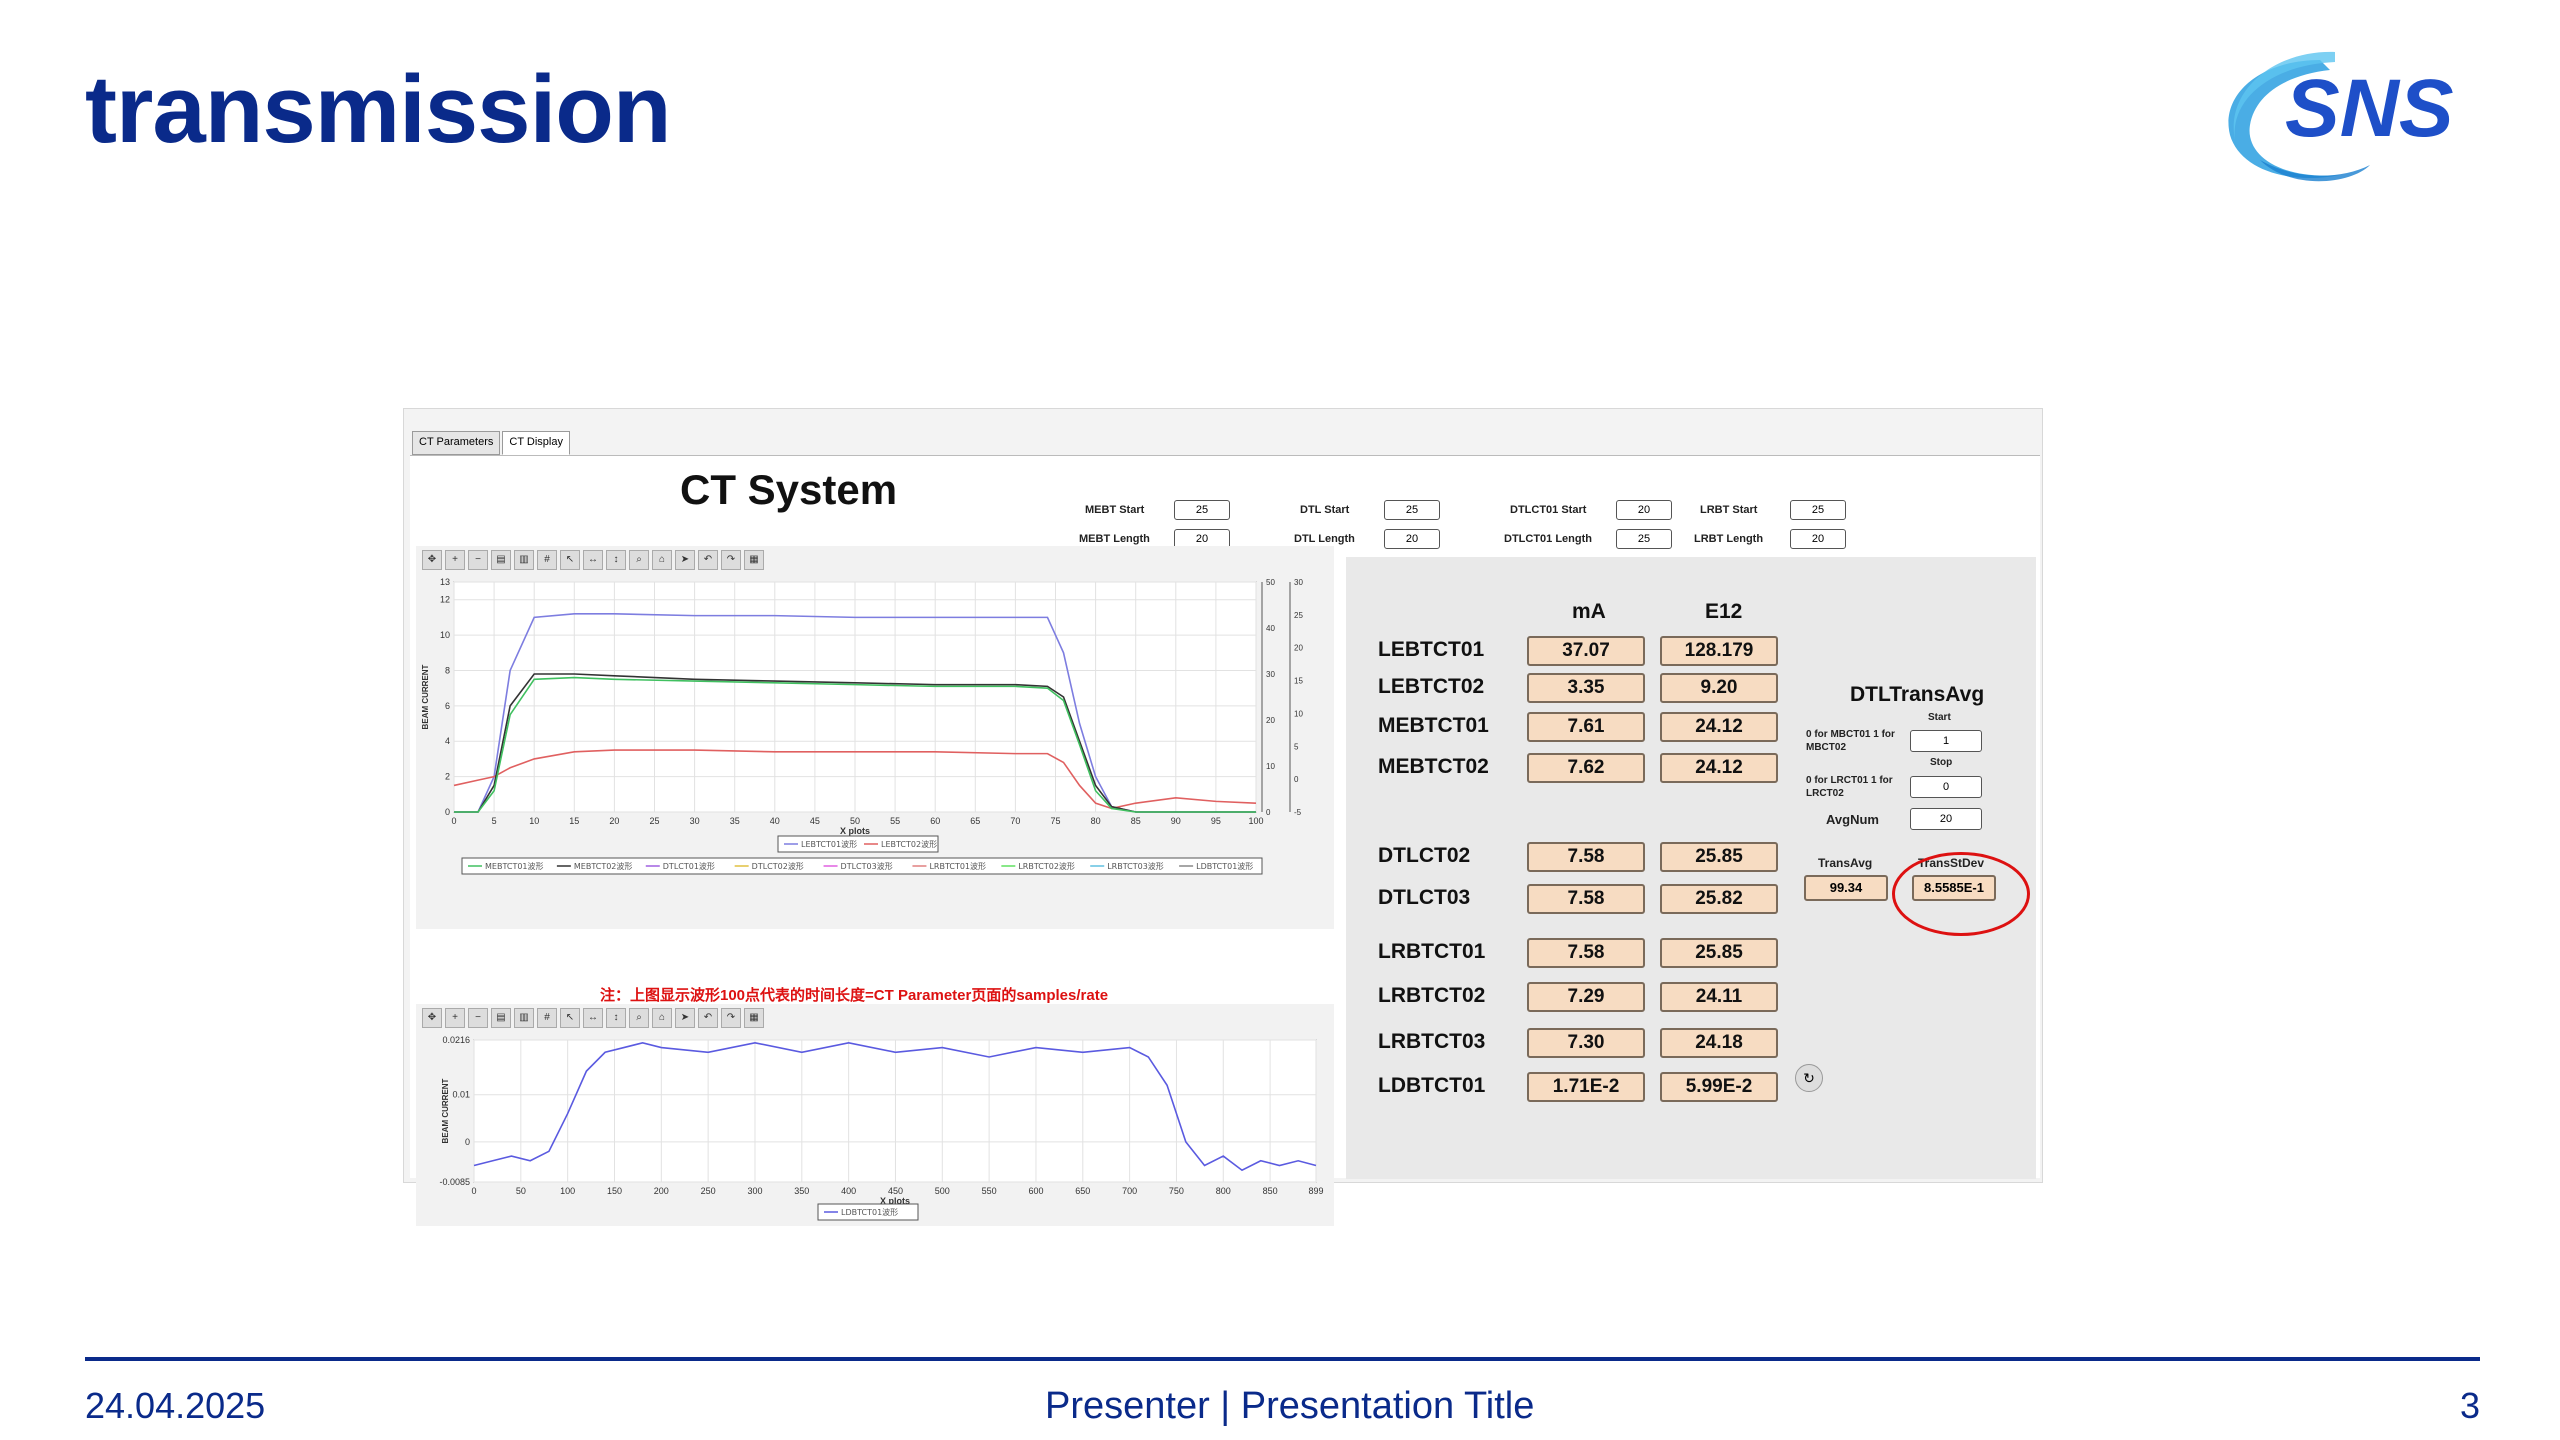 This screenshot has width=2560, height=1440. Describe the element at coordinates (1946, 819) in the screenshot. I see `avgnum-field: 20` at that location.